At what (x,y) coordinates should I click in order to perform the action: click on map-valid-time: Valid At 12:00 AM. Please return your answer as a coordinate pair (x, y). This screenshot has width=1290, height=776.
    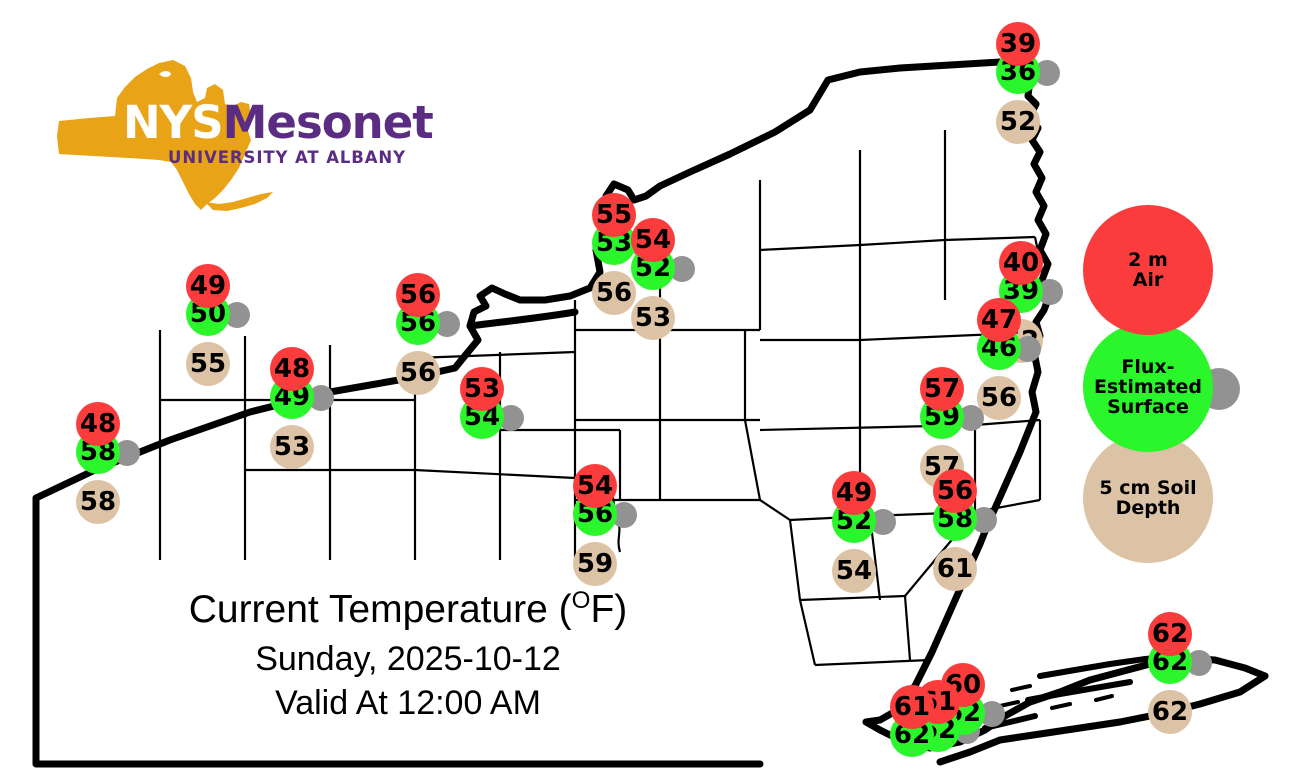
    Looking at the image, I should click on (408, 703).